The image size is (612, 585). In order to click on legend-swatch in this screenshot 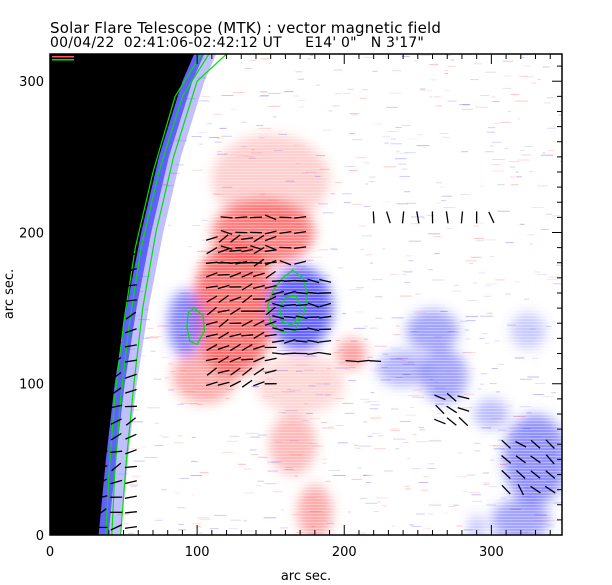, I will do `click(63, 57)`.